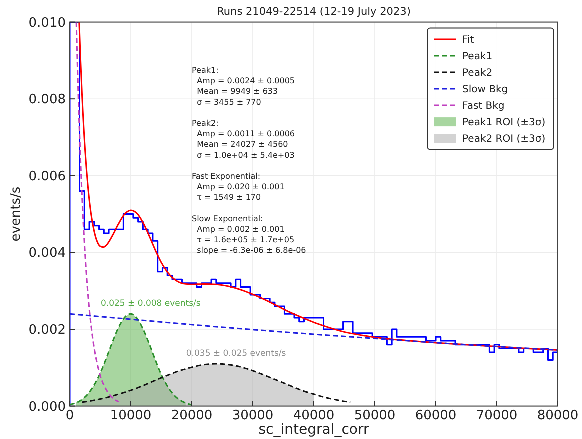 The width and height of the screenshot is (582, 439). What do you see at coordinates (558, 416) in the screenshot?
I see `x-tick-label: 80000` at bounding box center [558, 416].